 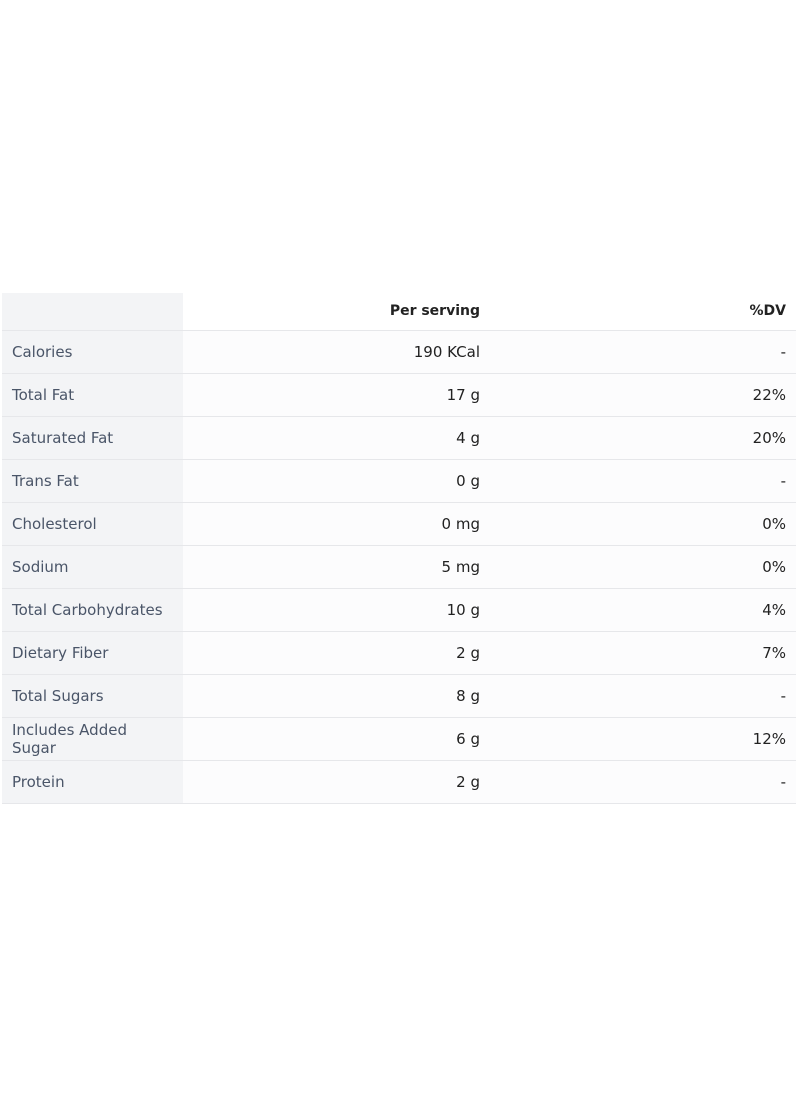 I want to click on per-serving: 17 g, so click(x=336, y=395).